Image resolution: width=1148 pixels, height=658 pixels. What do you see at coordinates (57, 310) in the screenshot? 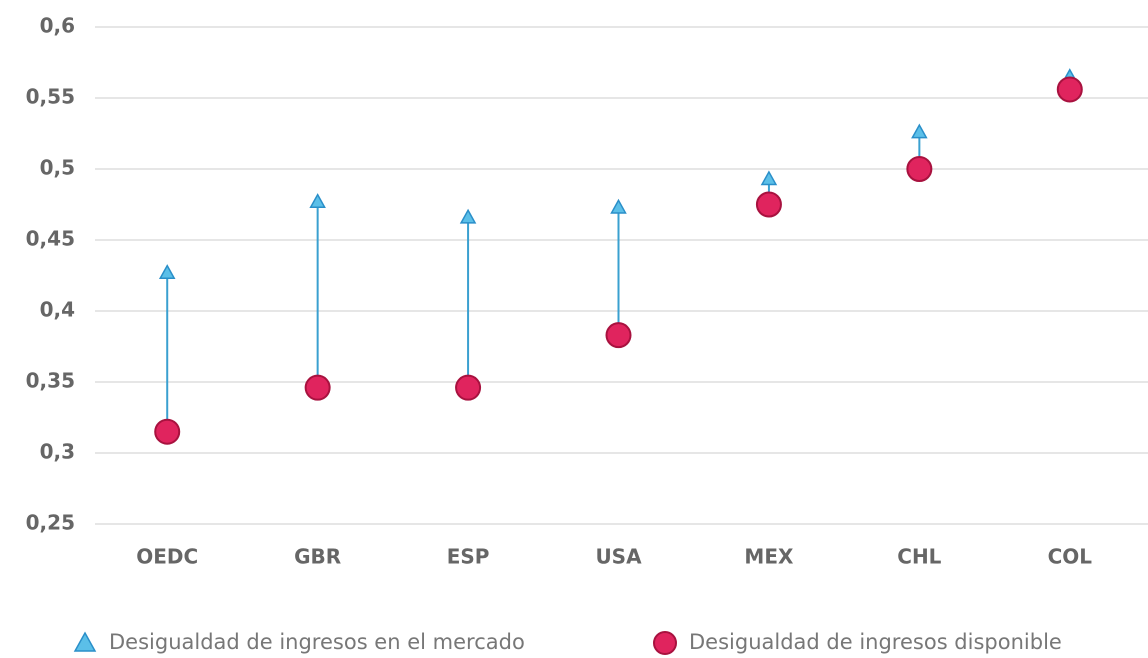
I see `y-tick-label: 0,4` at bounding box center [57, 310].